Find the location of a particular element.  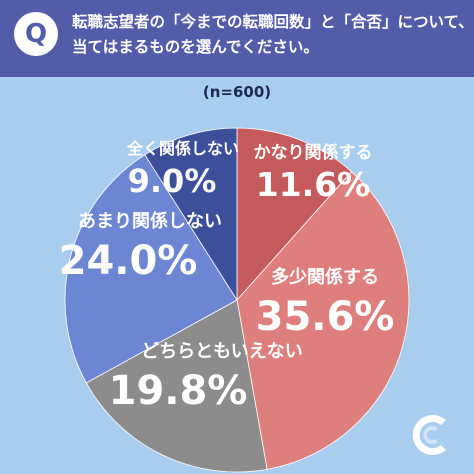

slice-label-very-related: かなり関係する is located at coordinates (313, 152).